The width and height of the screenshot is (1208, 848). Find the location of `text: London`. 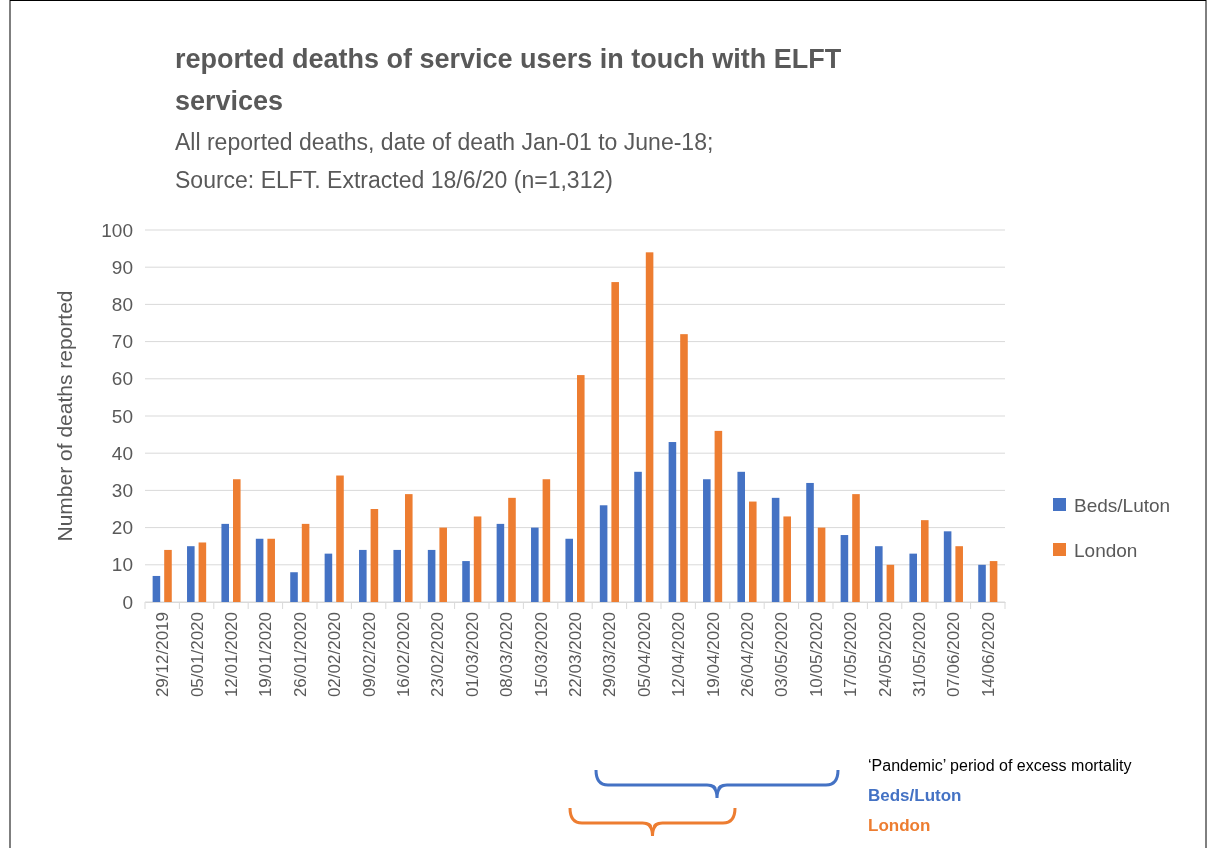

text: London is located at coordinates (899, 825).